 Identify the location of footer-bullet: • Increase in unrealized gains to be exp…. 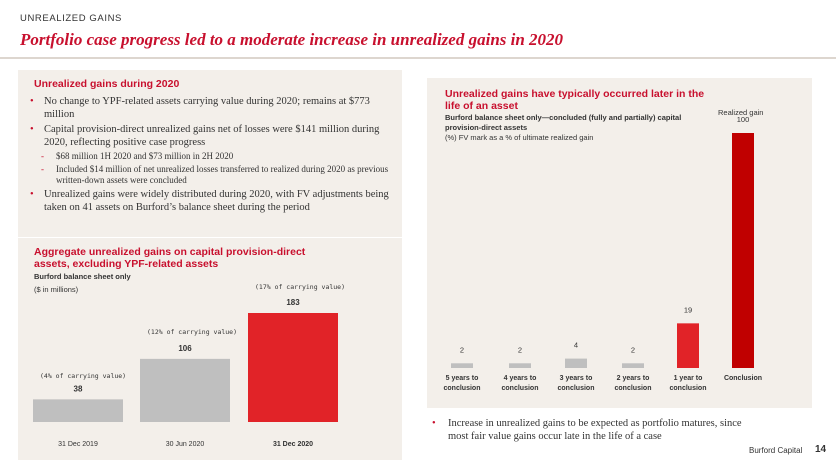
(597, 430).